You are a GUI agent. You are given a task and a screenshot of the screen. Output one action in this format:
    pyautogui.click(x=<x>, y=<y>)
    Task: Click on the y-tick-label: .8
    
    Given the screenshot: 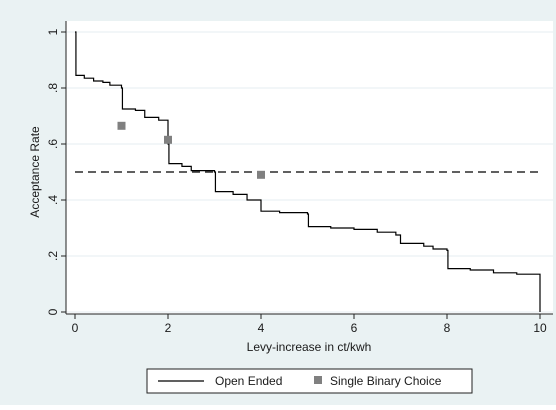 What is the action you would take?
    pyautogui.click(x=53, y=88)
    